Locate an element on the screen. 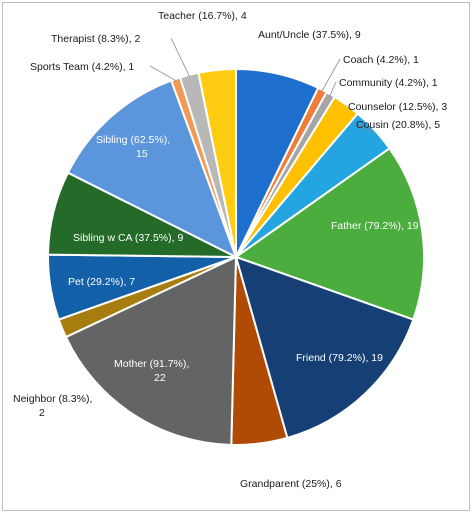 The height and width of the screenshot is (515, 474). label-pet: Pet (29.2%), 7 is located at coordinates (101, 282).